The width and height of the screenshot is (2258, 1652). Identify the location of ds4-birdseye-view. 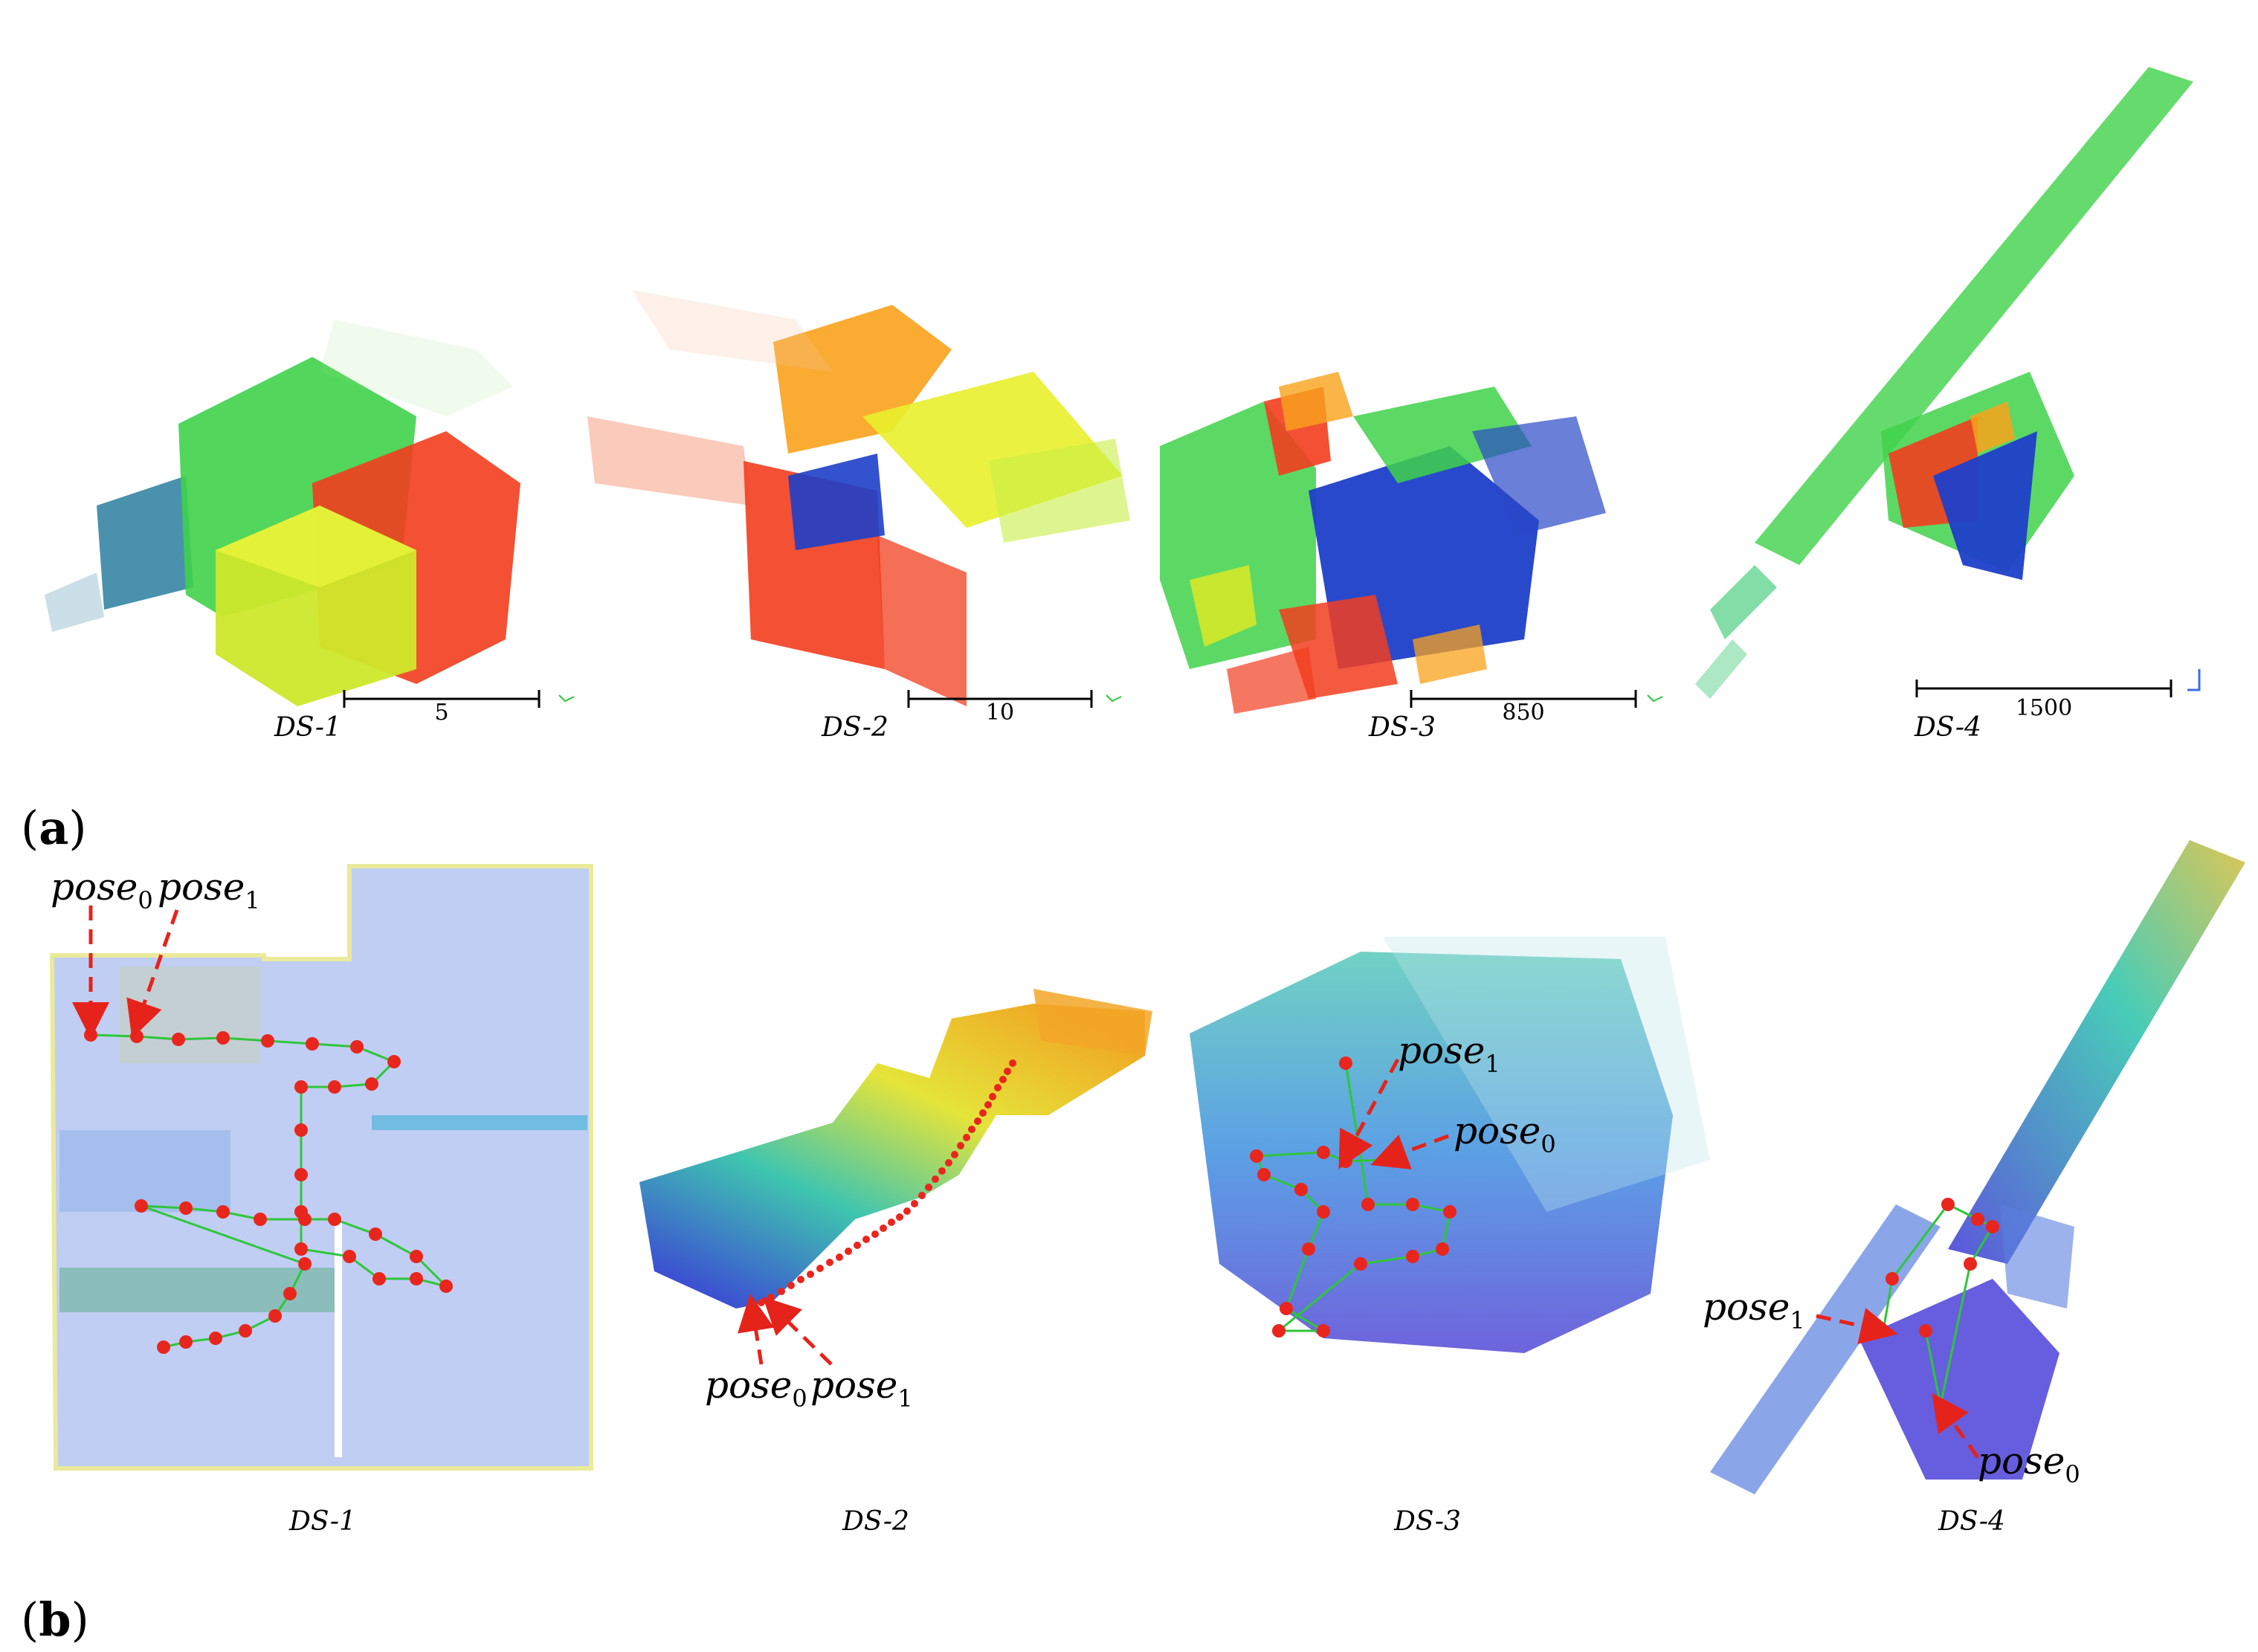
(1977, 1167).